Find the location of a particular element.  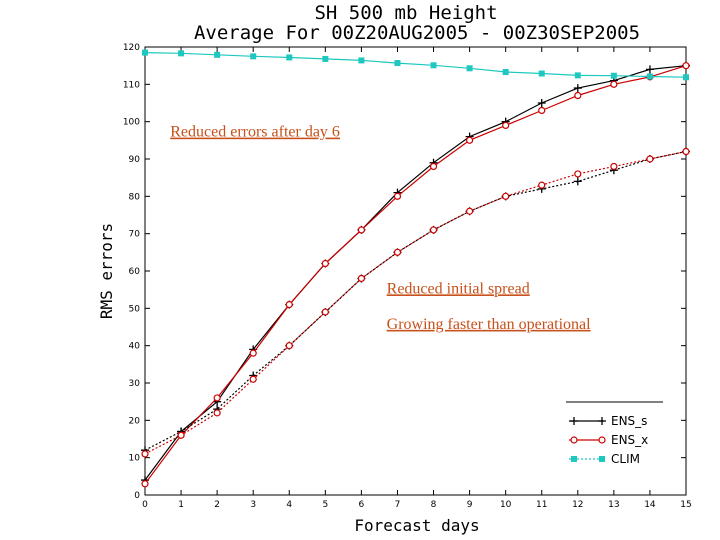

x-tick-label: 7 is located at coordinates (398, 505).